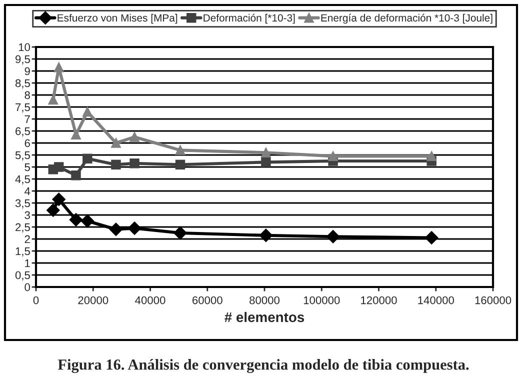 The width and height of the screenshot is (527, 381). What do you see at coordinates (22, 179) in the screenshot?
I see `y-tick-label: 4,5` at bounding box center [22, 179].